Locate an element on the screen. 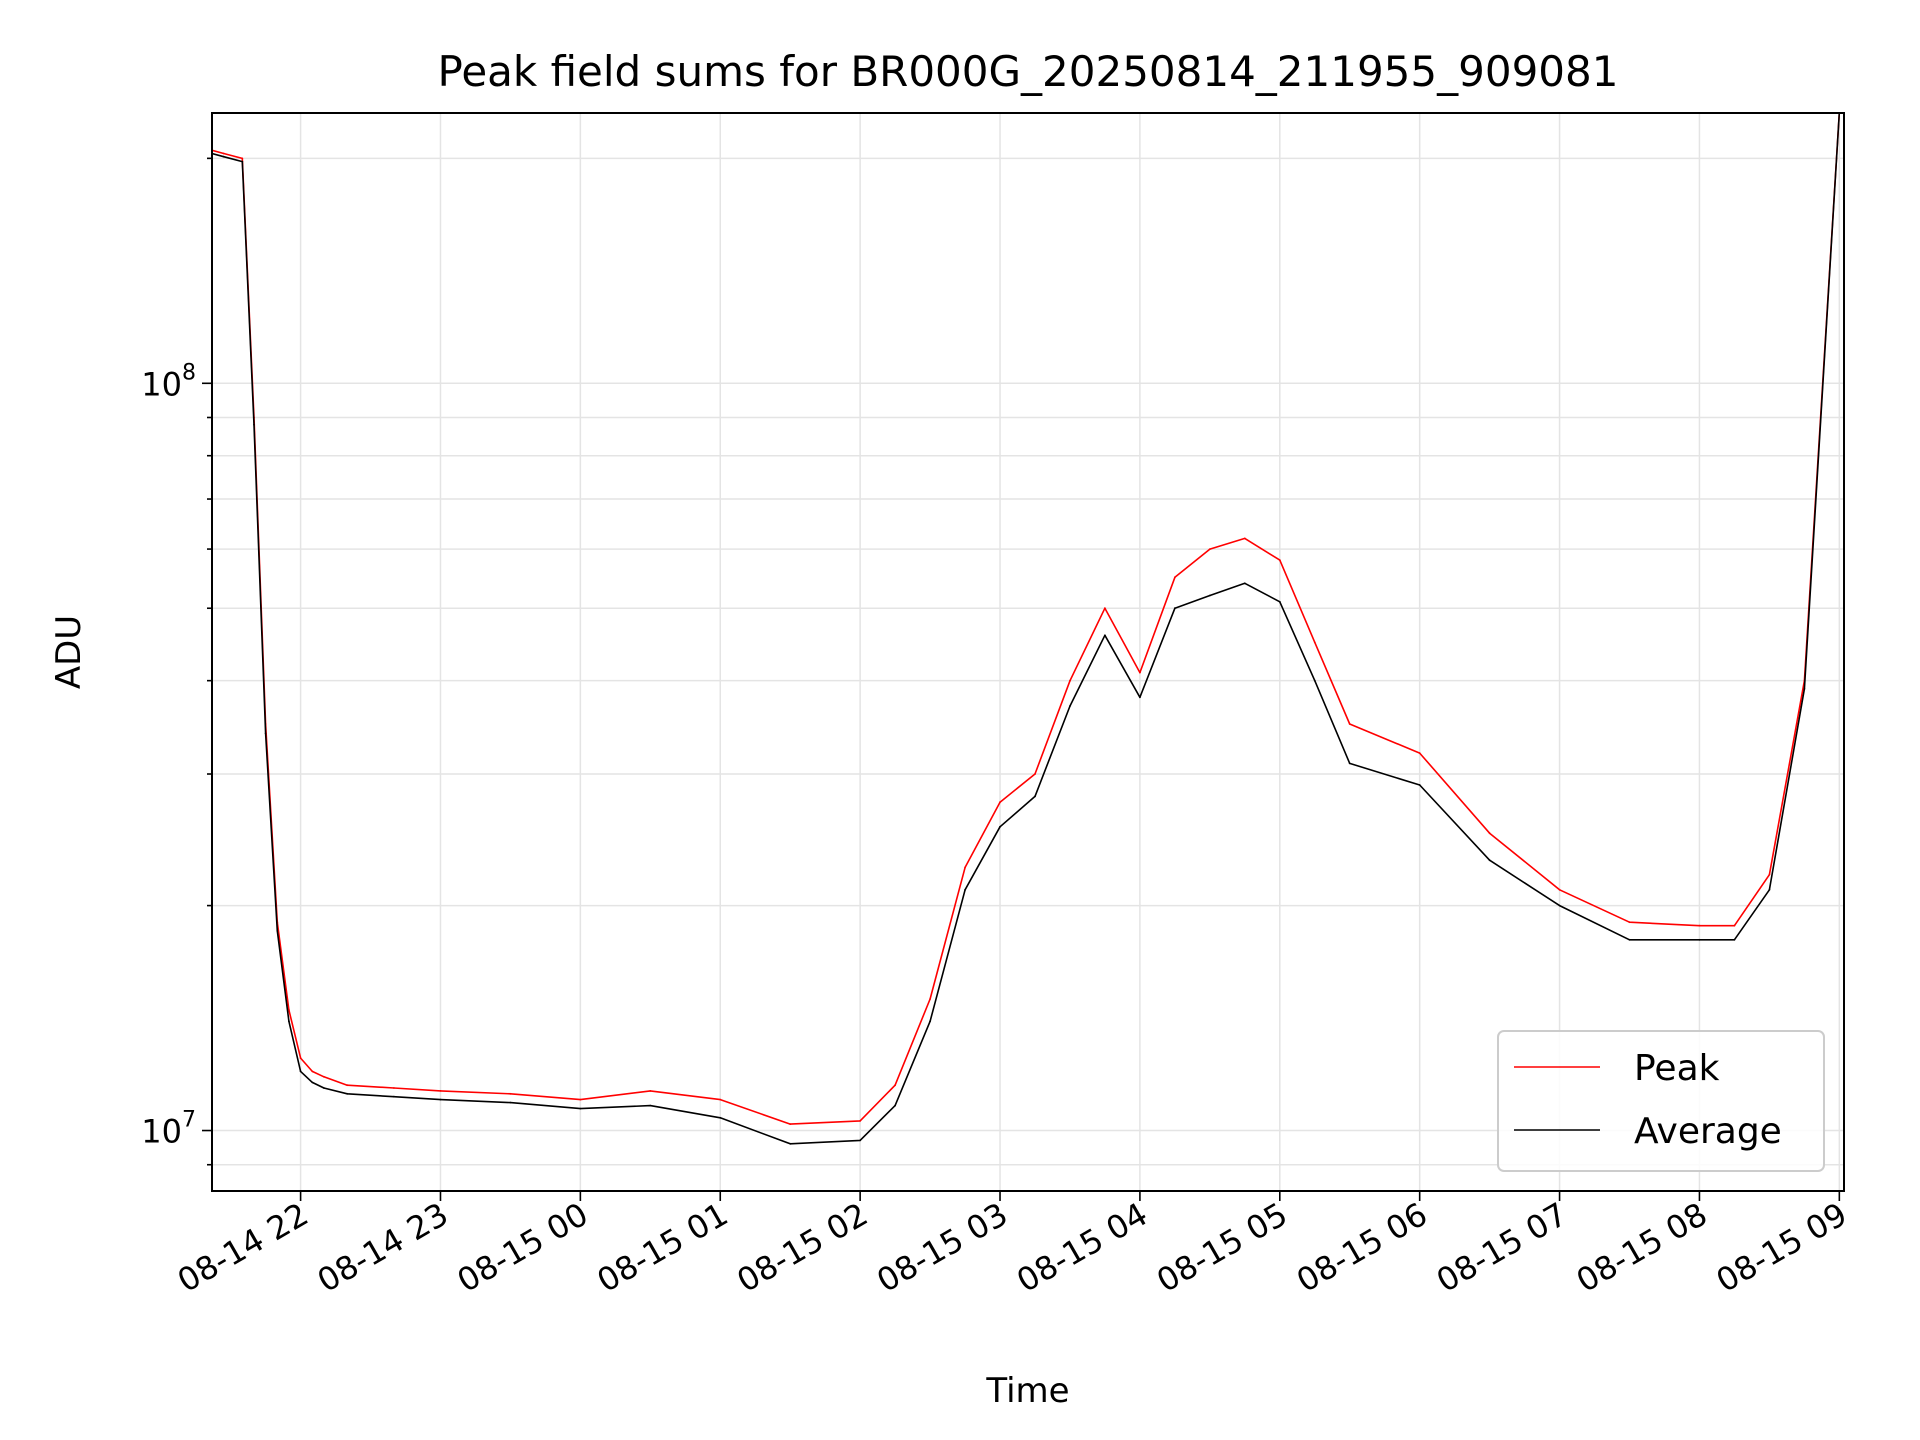 The height and width of the screenshot is (1440, 1920). y-tick-exponent: 8 is located at coordinates (189, 372).